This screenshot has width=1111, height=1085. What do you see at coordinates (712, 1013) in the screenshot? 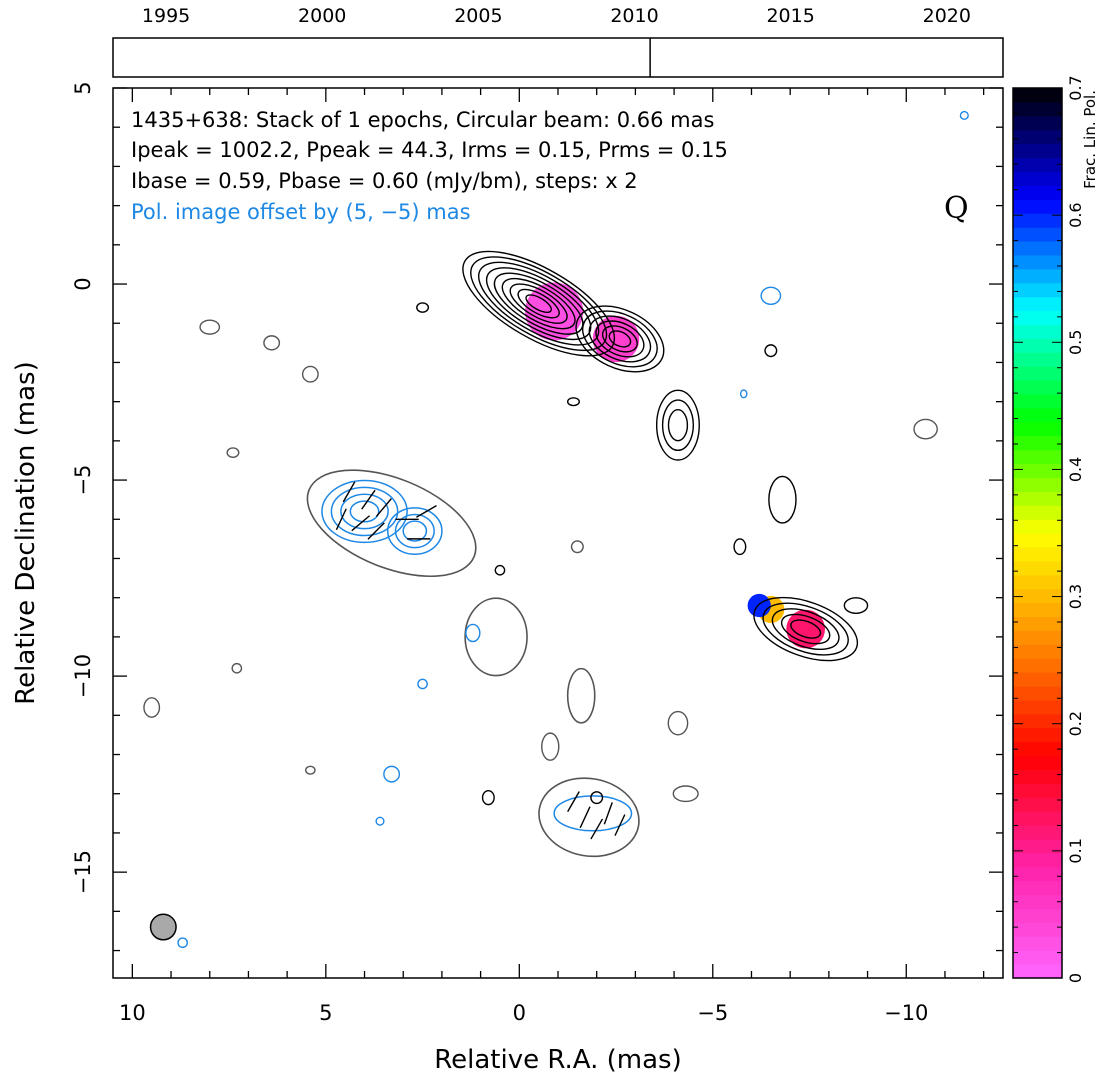
I see `x-tick-label: −5` at bounding box center [712, 1013].